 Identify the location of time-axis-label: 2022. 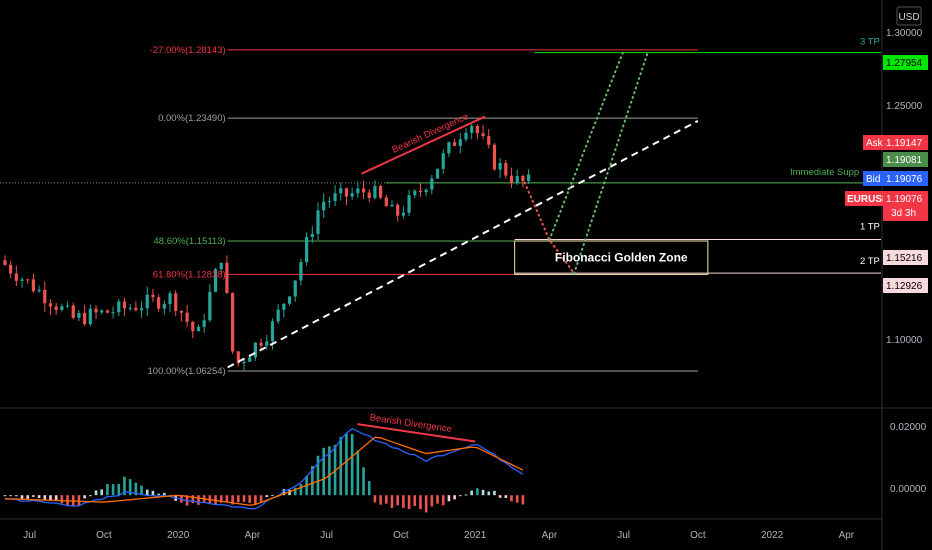
(772, 535).